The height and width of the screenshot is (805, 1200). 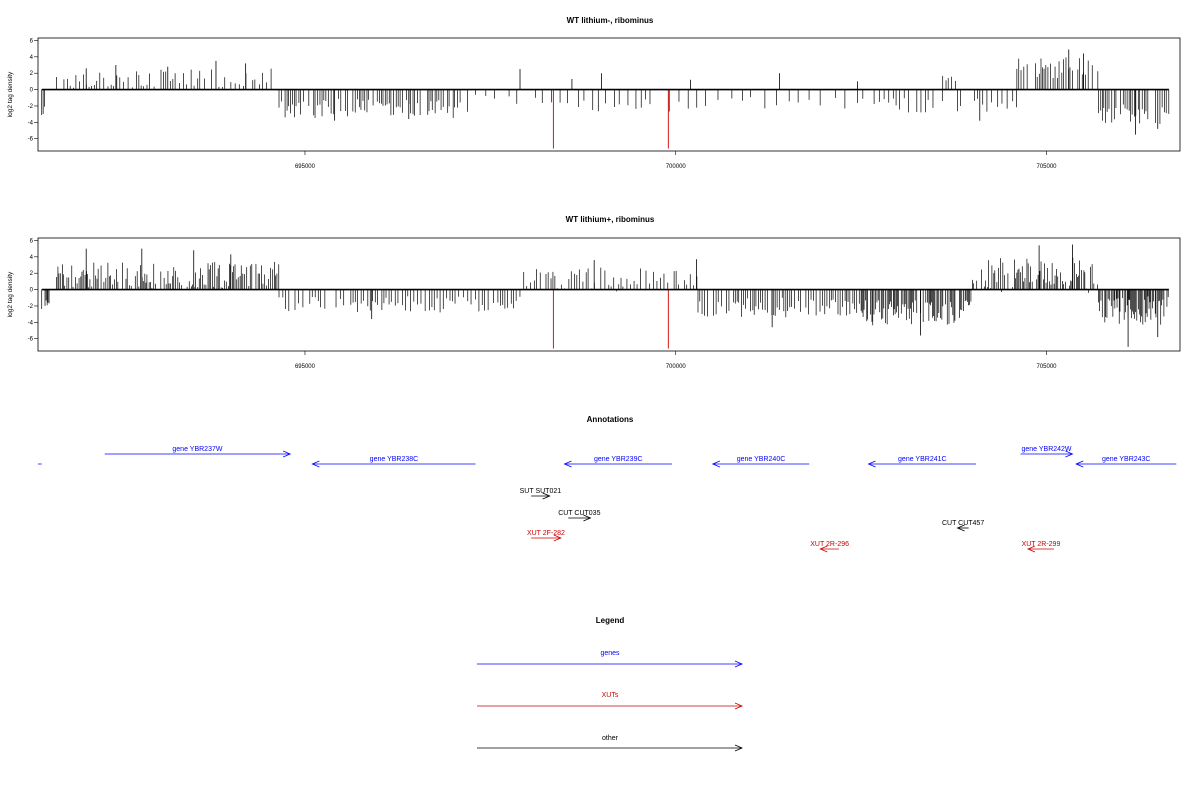 What do you see at coordinates (31, 123) in the screenshot?
I see `panel1-ytick-label: -4` at bounding box center [31, 123].